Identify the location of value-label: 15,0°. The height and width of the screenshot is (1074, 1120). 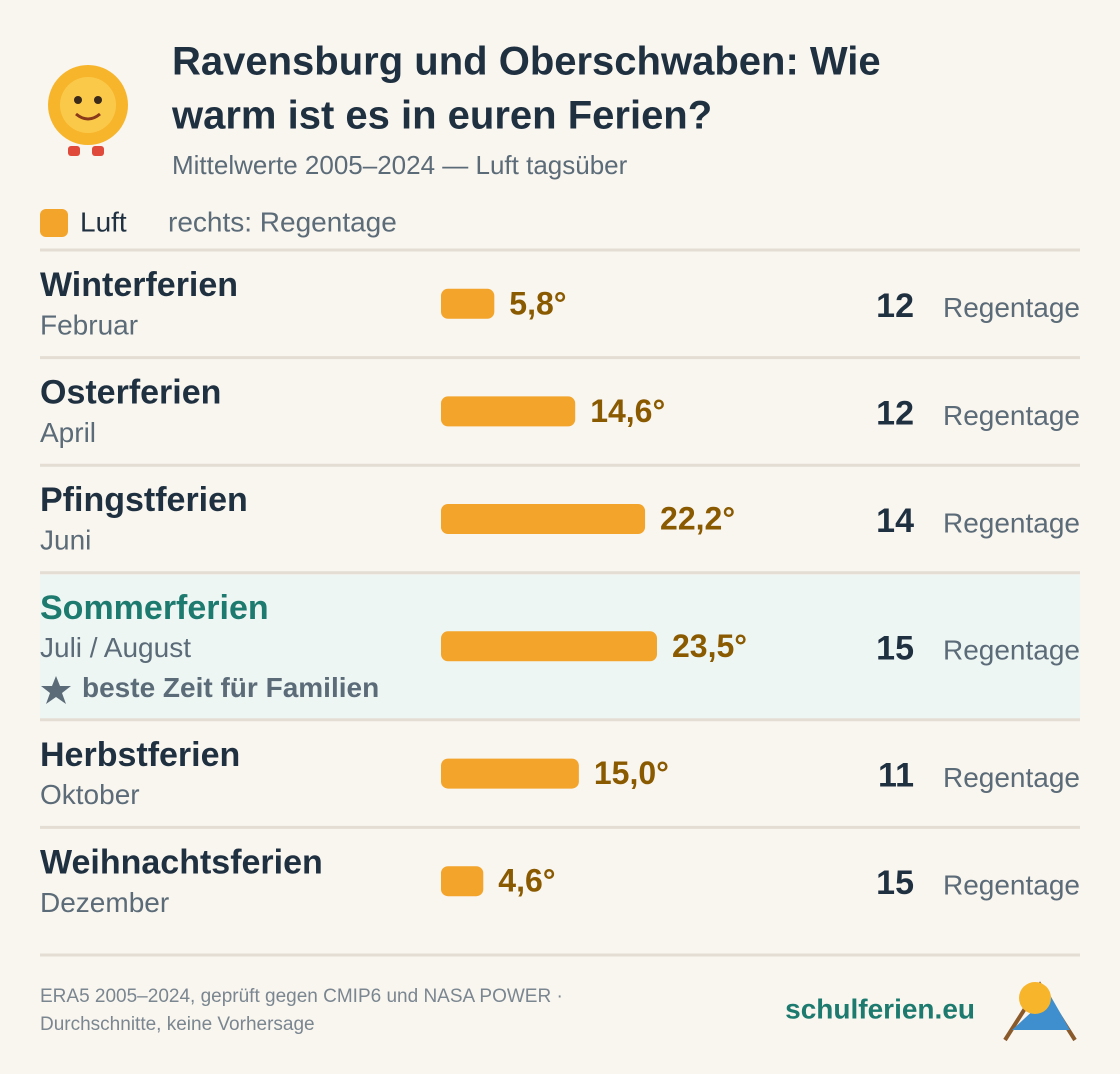
(631, 773).